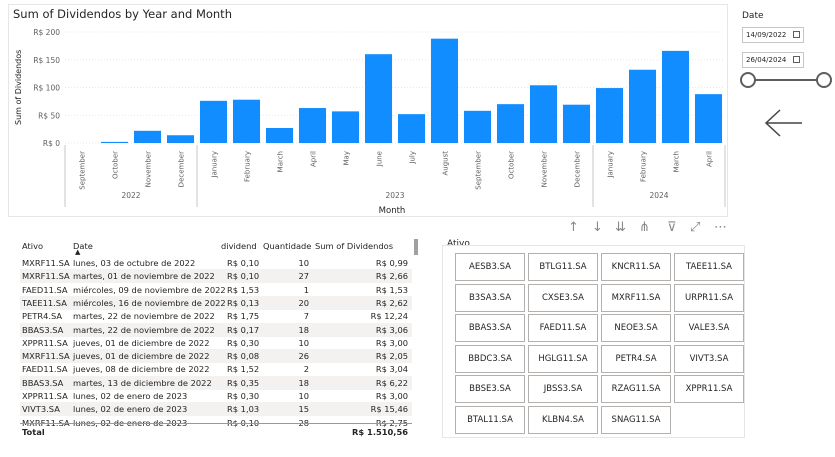 Image resolution: width=835 pixels, height=457 pixels. What do you see at coordinates (563, 328) in the screenshot?
I see `slicer-item: FAED11.SA` at bounding box center [563, 328].